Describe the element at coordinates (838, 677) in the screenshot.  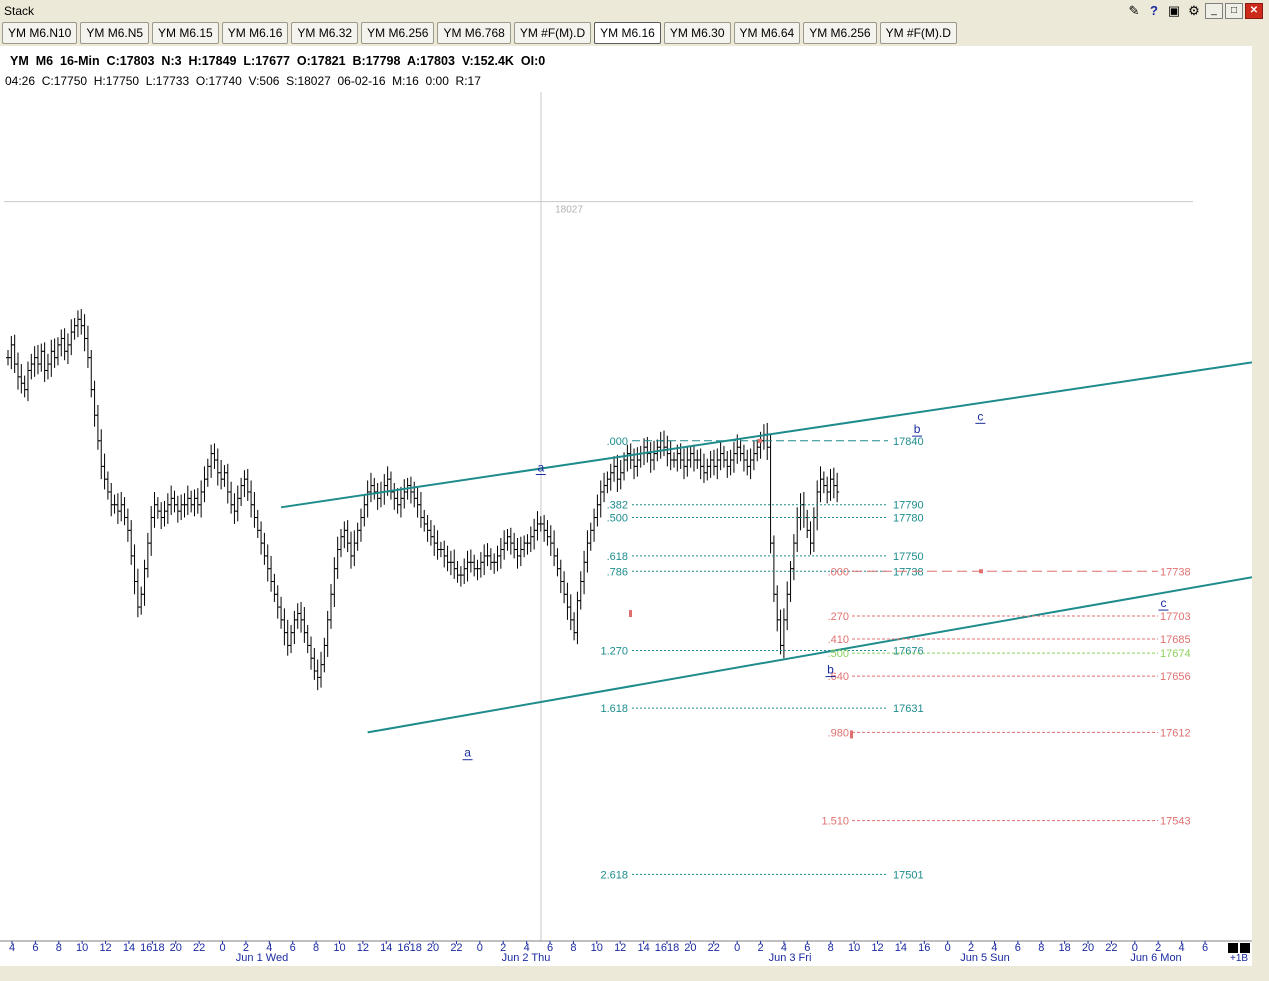
I see `fib-red-ratio-label: .640` at that location.